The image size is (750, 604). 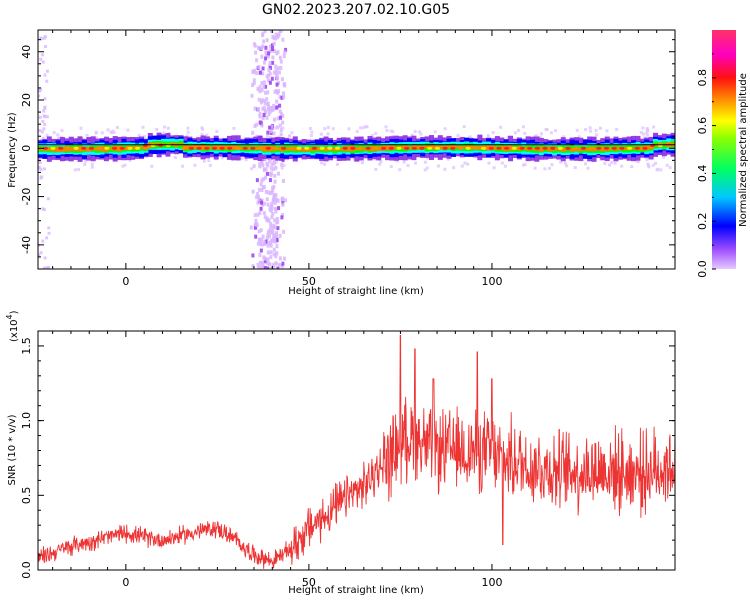 What do you see at coordinates (125, 281) in the screenshot?
I see `x-tick-label: 0` at bounding box center [125, 281].